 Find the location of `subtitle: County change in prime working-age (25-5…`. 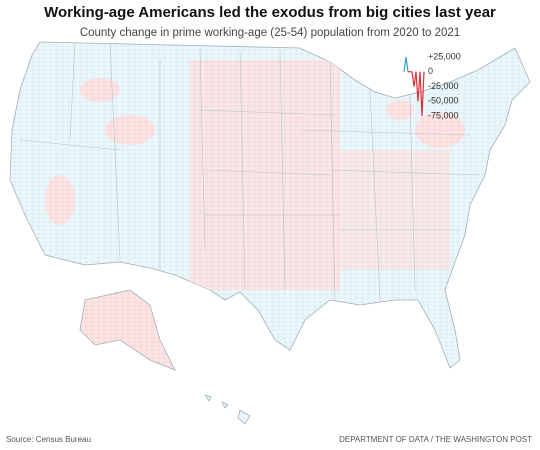

subtitle: County change in prime working-age (25-5… is located at coordinates (270, 33).